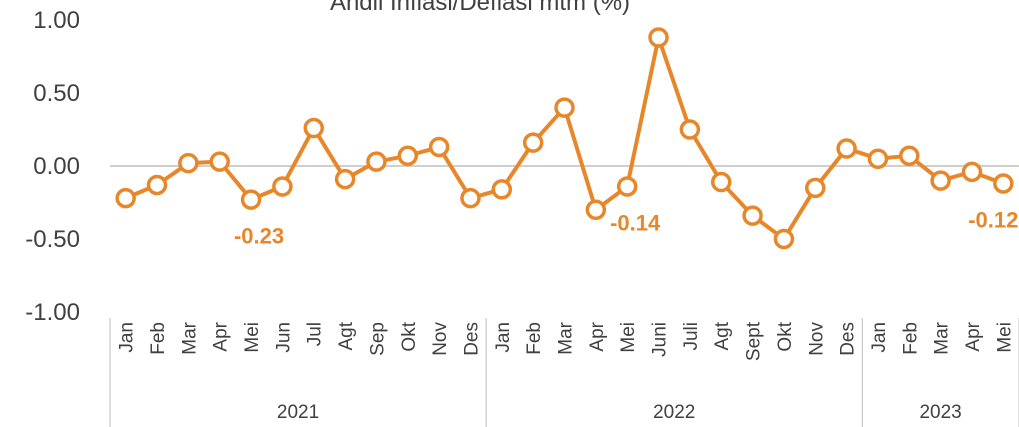 This screenshot has height=427, width=1019. I want to click on chart-title: Andil Inflasi/Deflasi mtm (%), so click(480, 8).